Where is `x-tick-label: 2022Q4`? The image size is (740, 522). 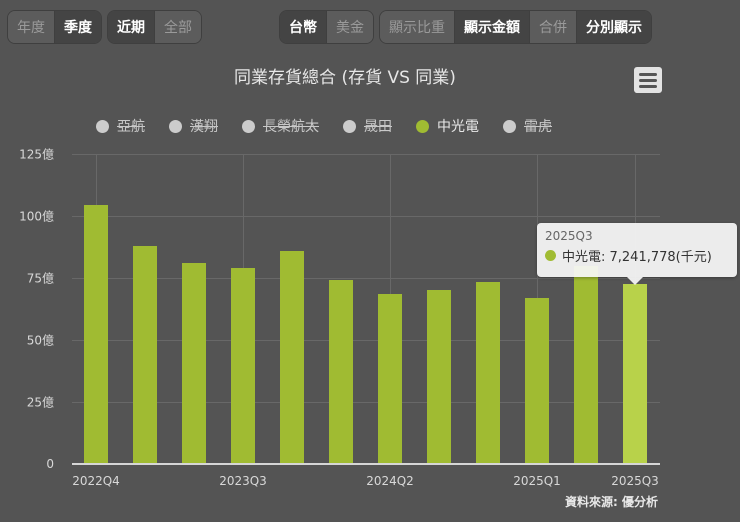
x-tick-label: 2022Q4 is located at coordinates (96, 481).